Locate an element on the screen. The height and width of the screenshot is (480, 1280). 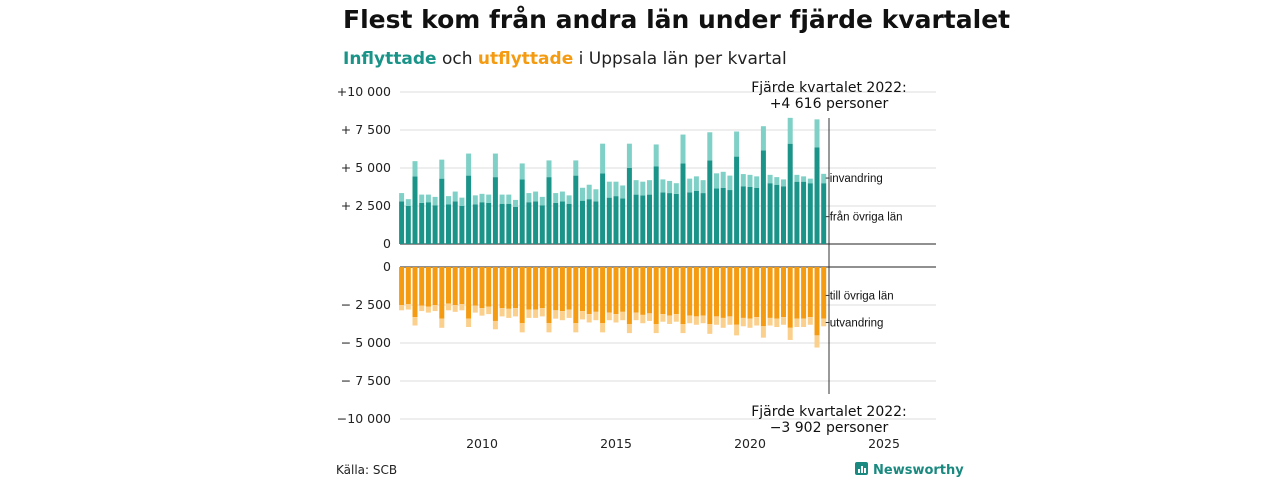
bars-top is located at coordinates (613, 180).